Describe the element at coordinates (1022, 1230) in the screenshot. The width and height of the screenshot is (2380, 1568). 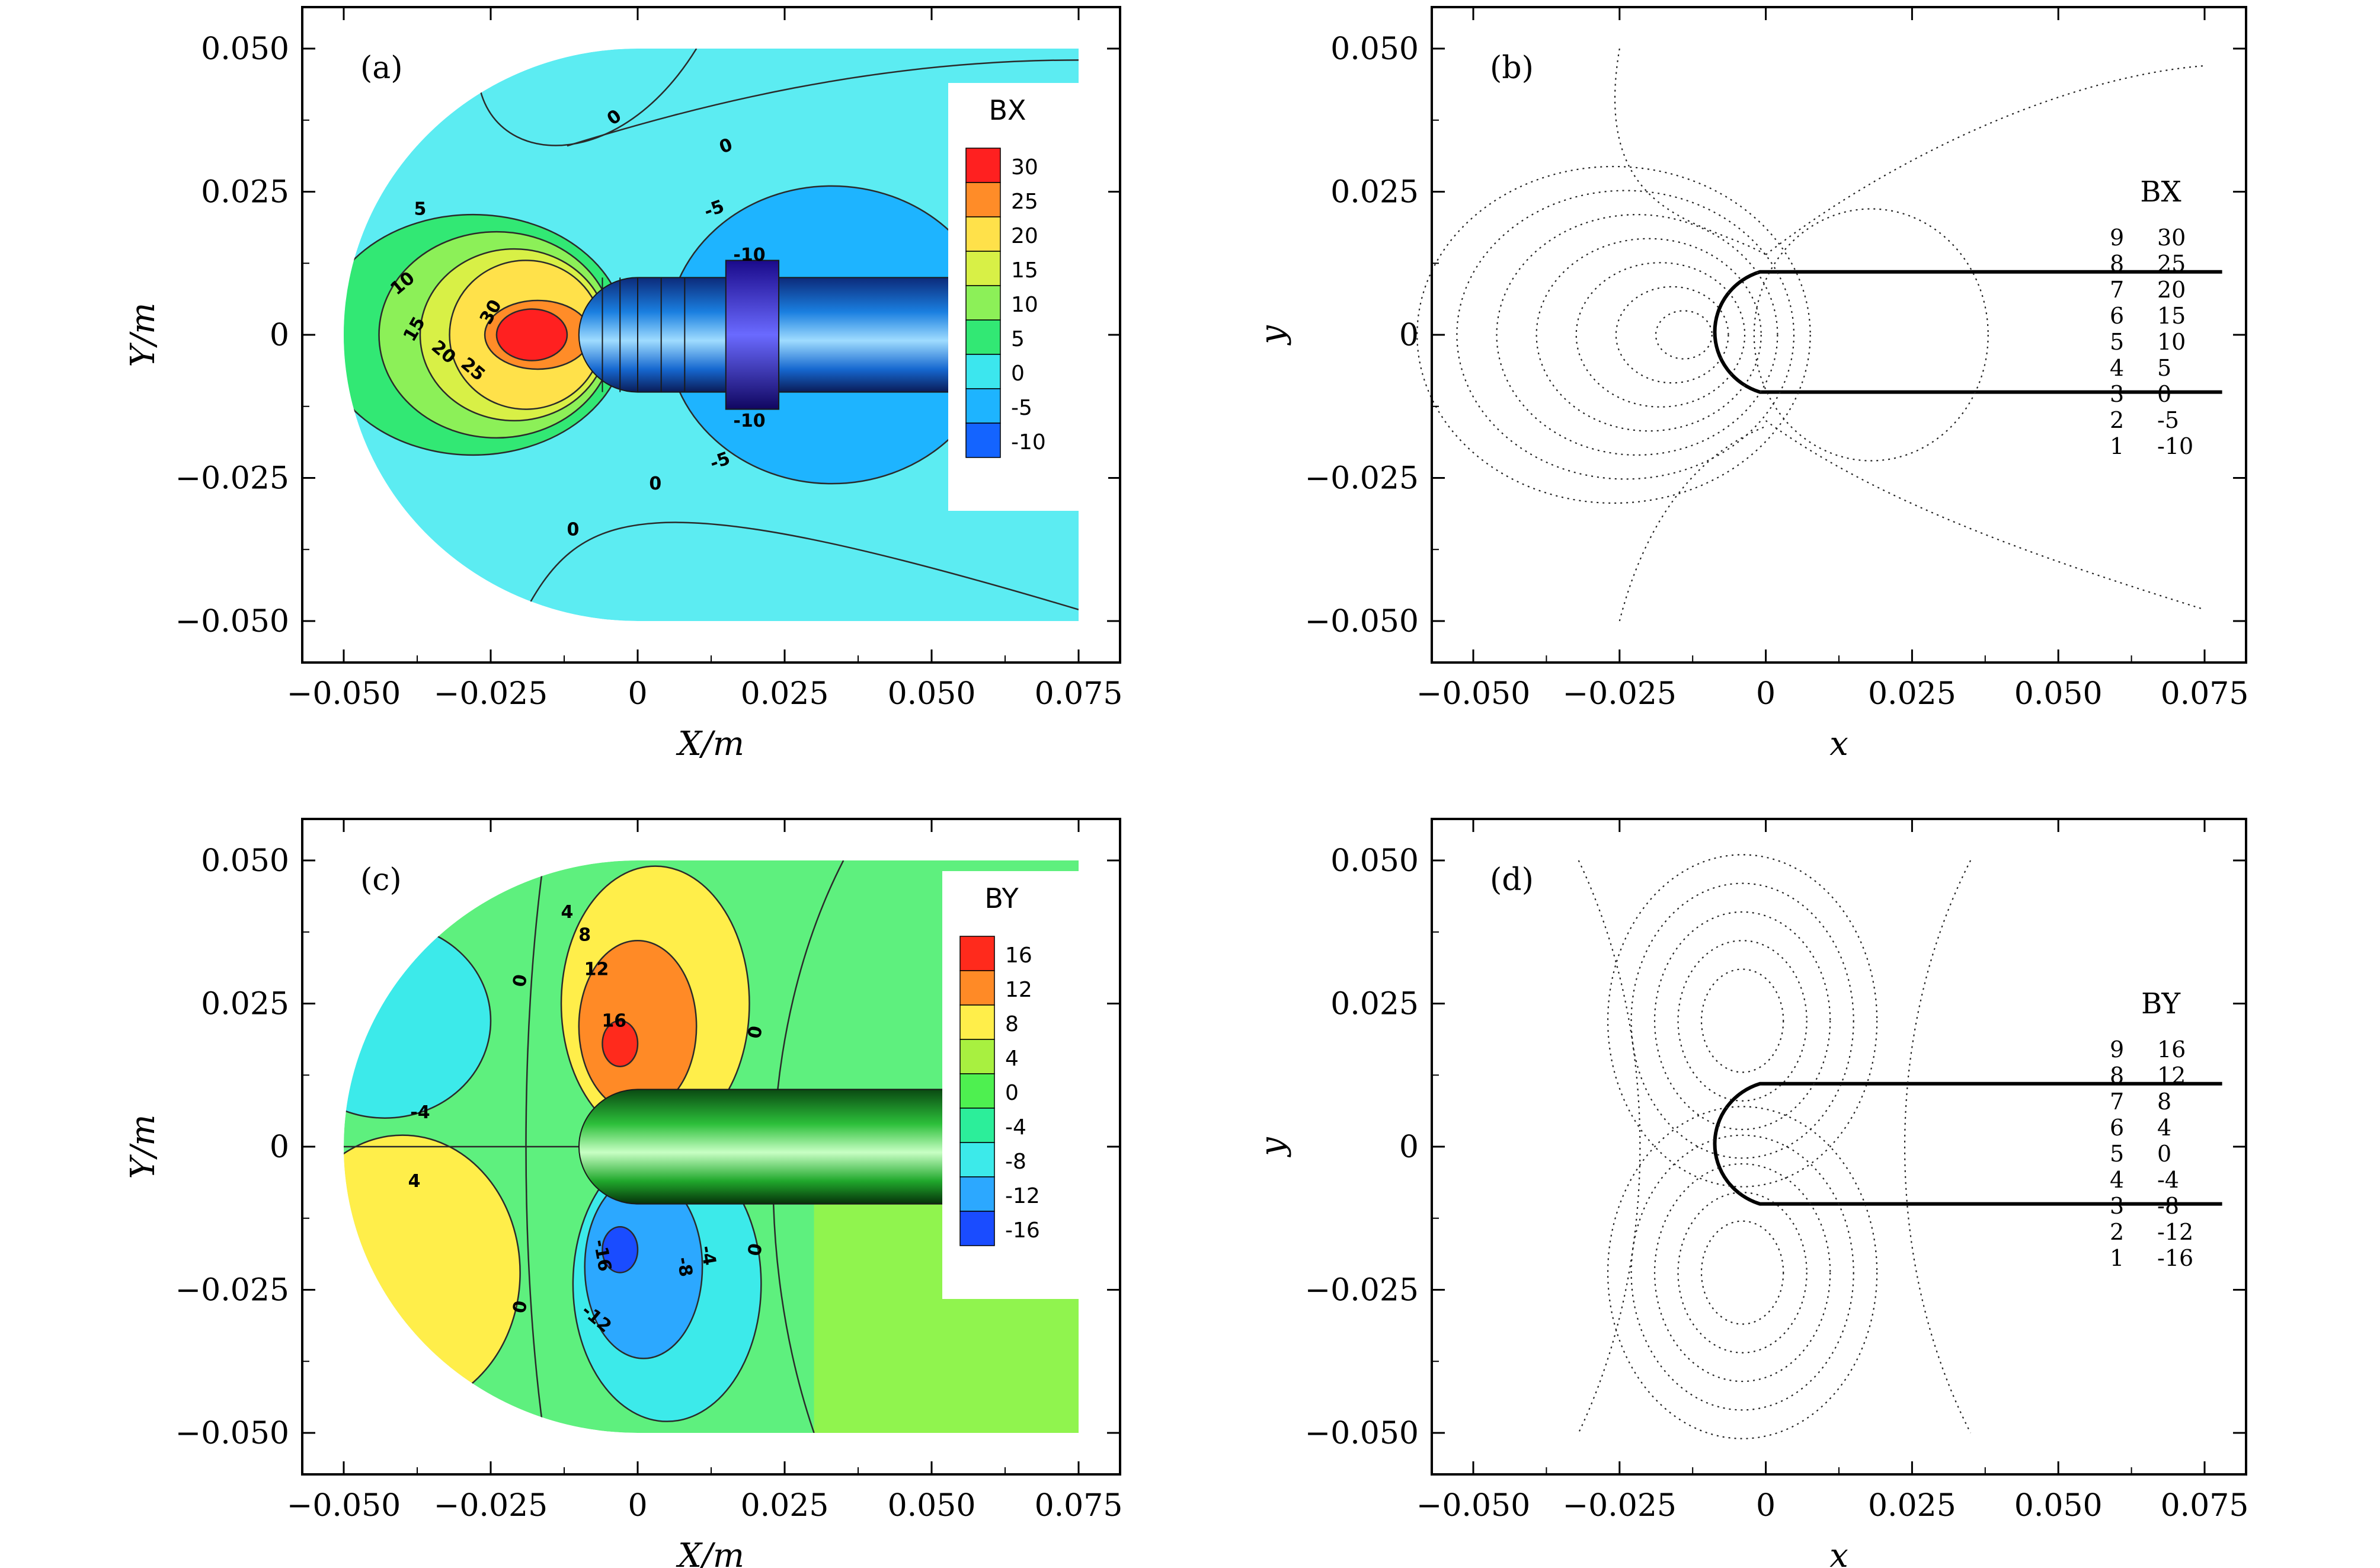
I see `colorbar-label: -16` at that location.